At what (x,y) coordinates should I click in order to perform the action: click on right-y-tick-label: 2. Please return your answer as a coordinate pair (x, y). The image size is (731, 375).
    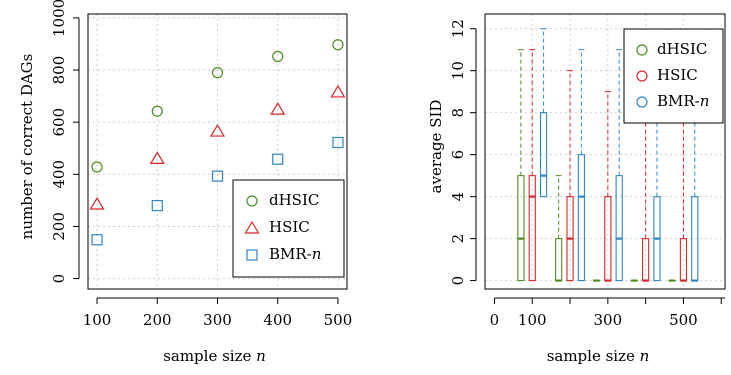
    Looking at the image, I should click on (458, 239).